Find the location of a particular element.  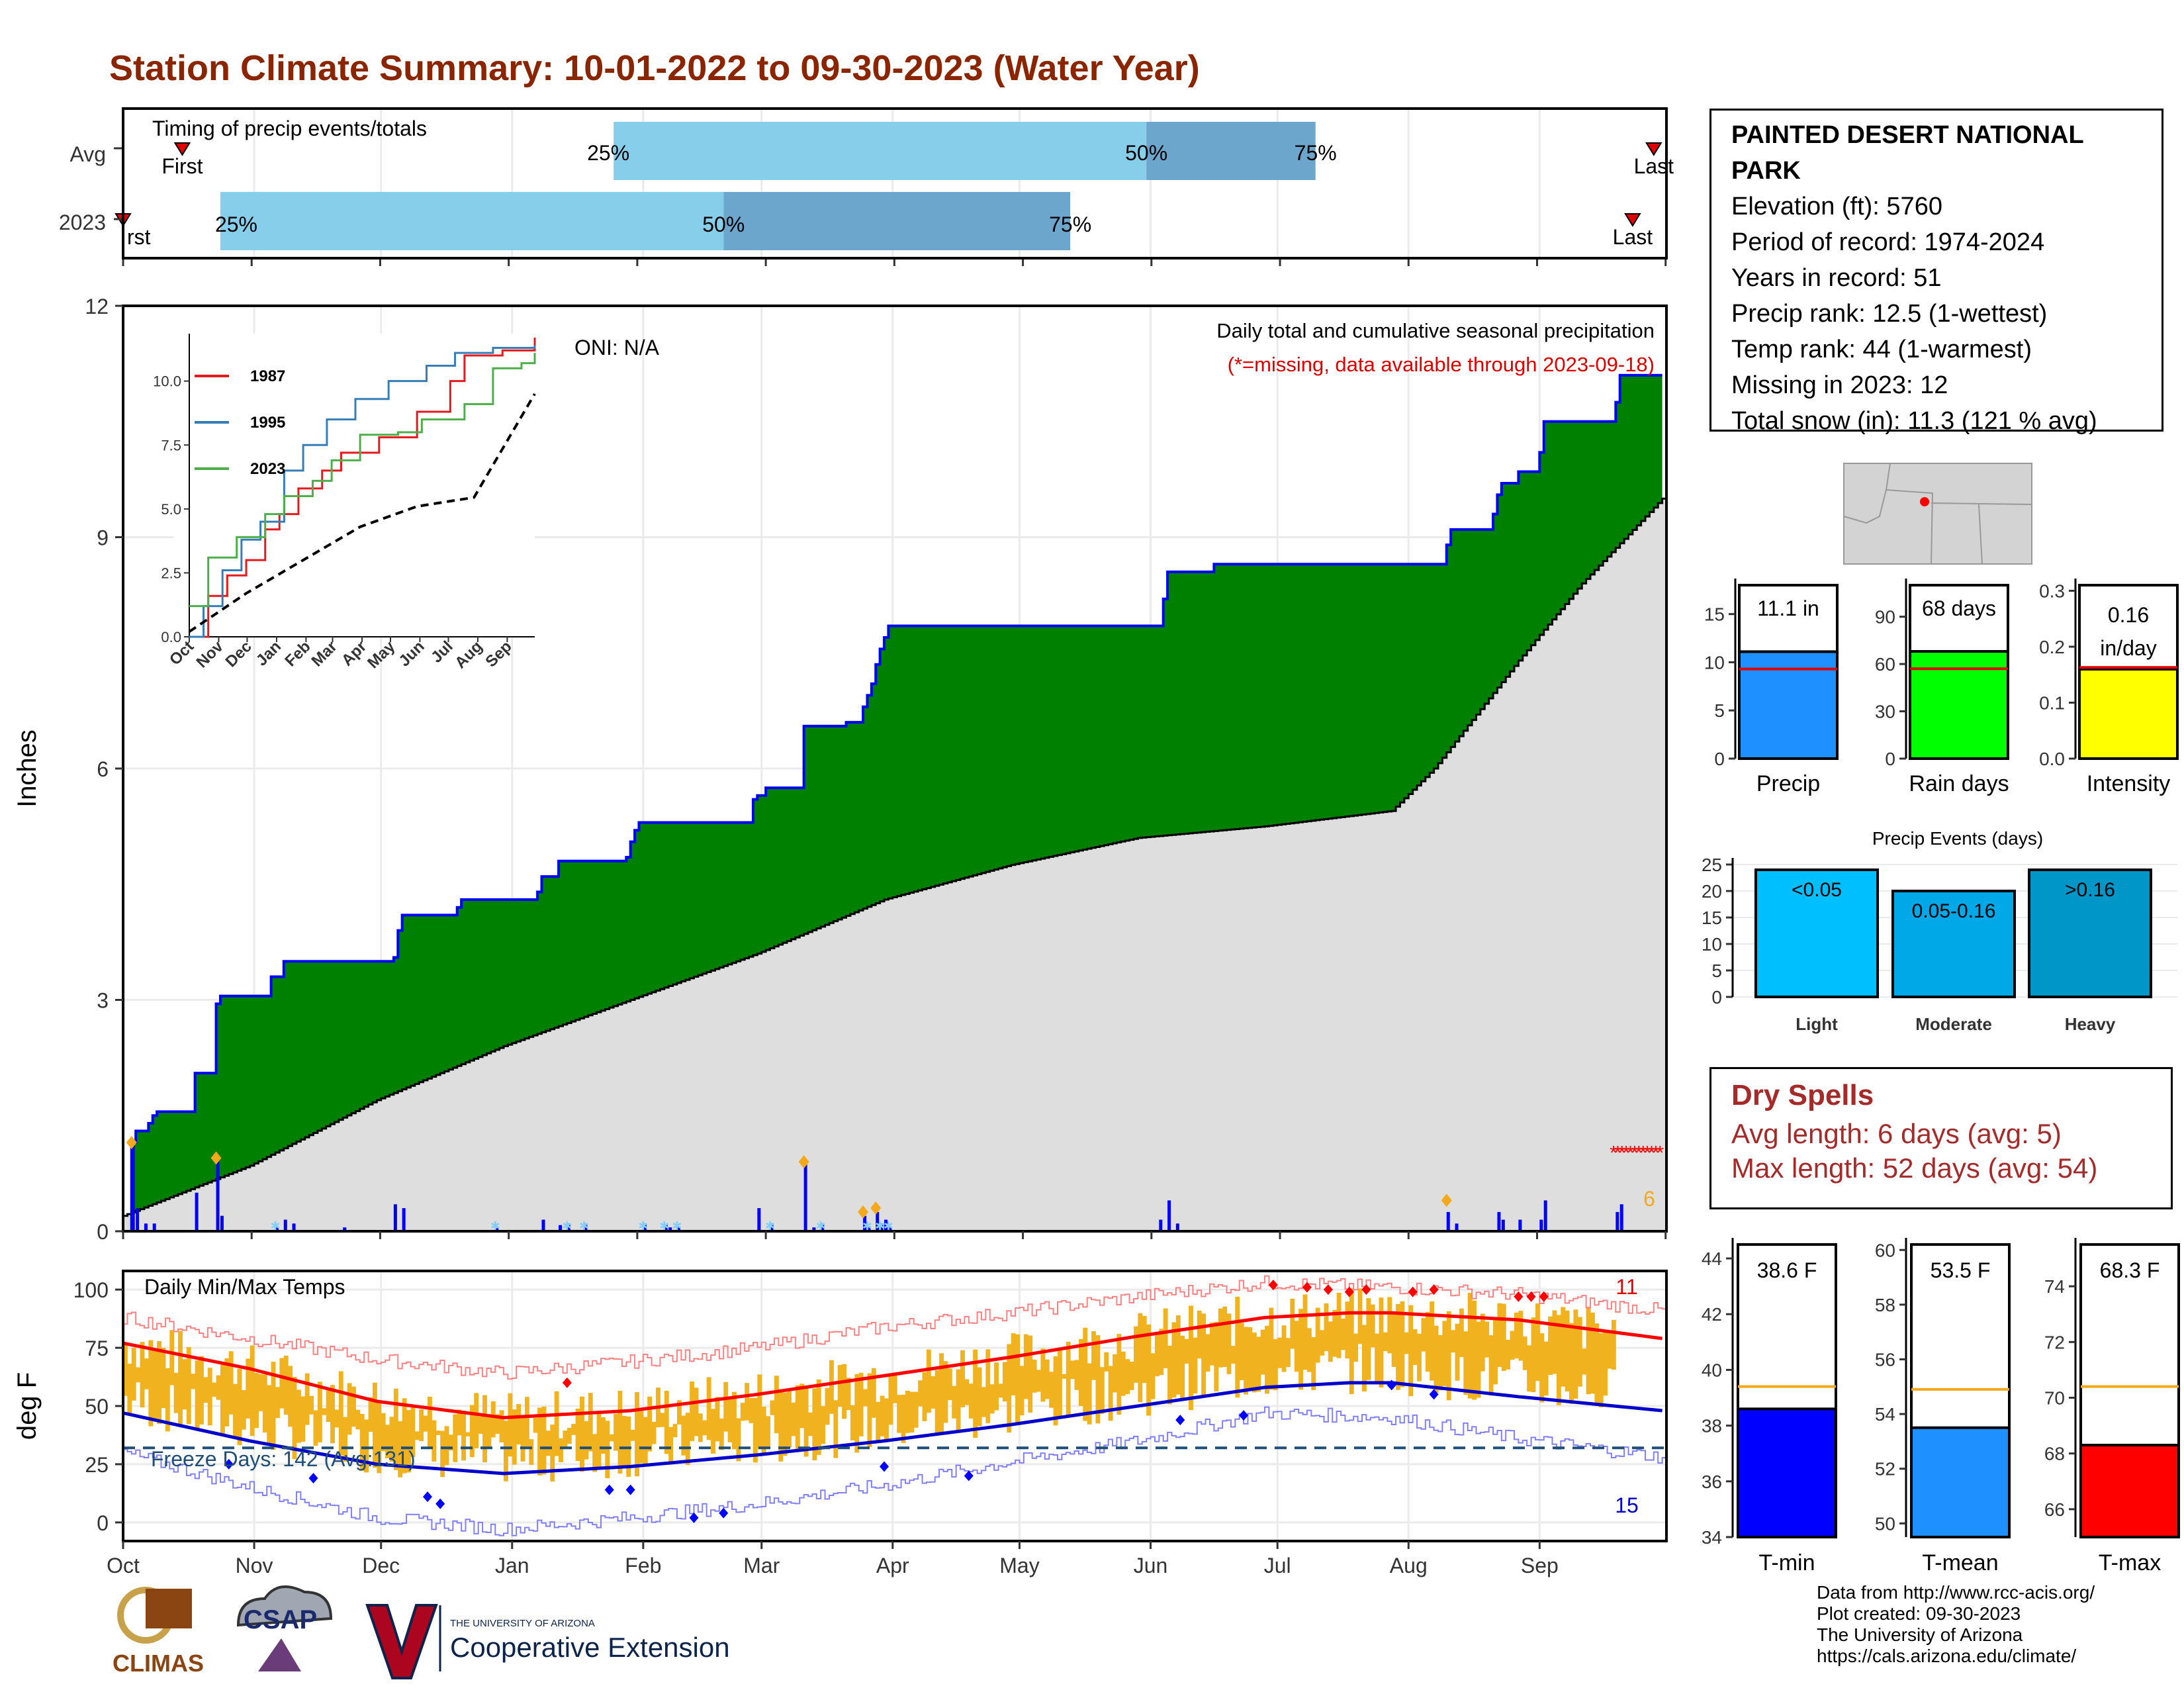

dry-spells-avg: Avg length: 6 days (avg: 5) is located at coordinates (1897, 1133).